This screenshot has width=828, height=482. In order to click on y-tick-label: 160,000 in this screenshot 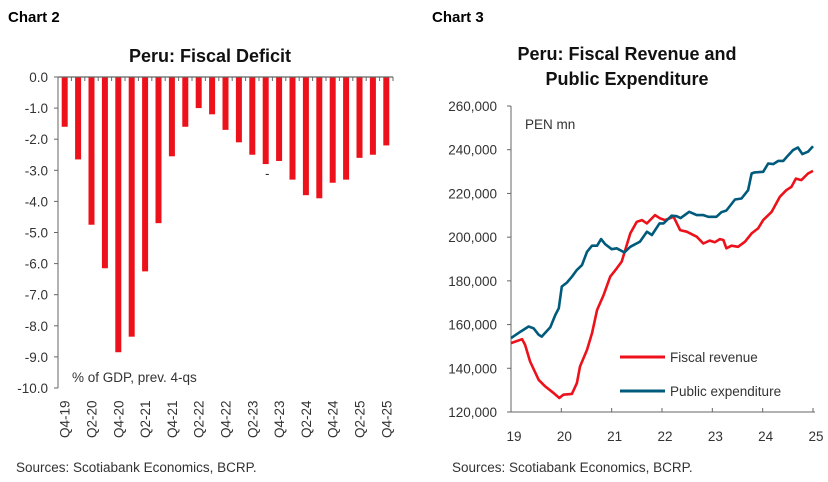, I will do `click(472, 325)`.